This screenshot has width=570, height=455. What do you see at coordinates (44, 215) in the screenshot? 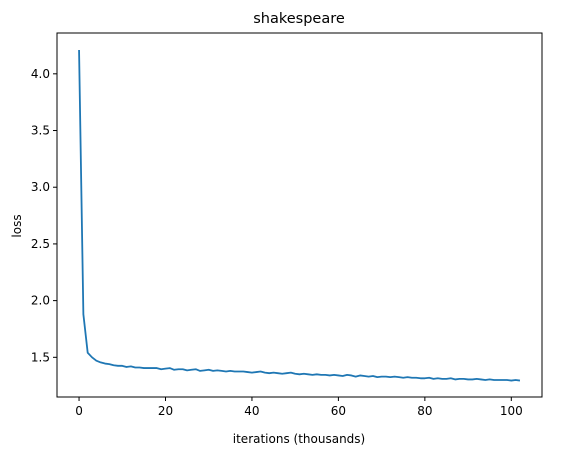
I see `y-axis-ticks: 1.5 2.0 2.5 3.0 3.5 4.0` at bounding box center [44, 215].